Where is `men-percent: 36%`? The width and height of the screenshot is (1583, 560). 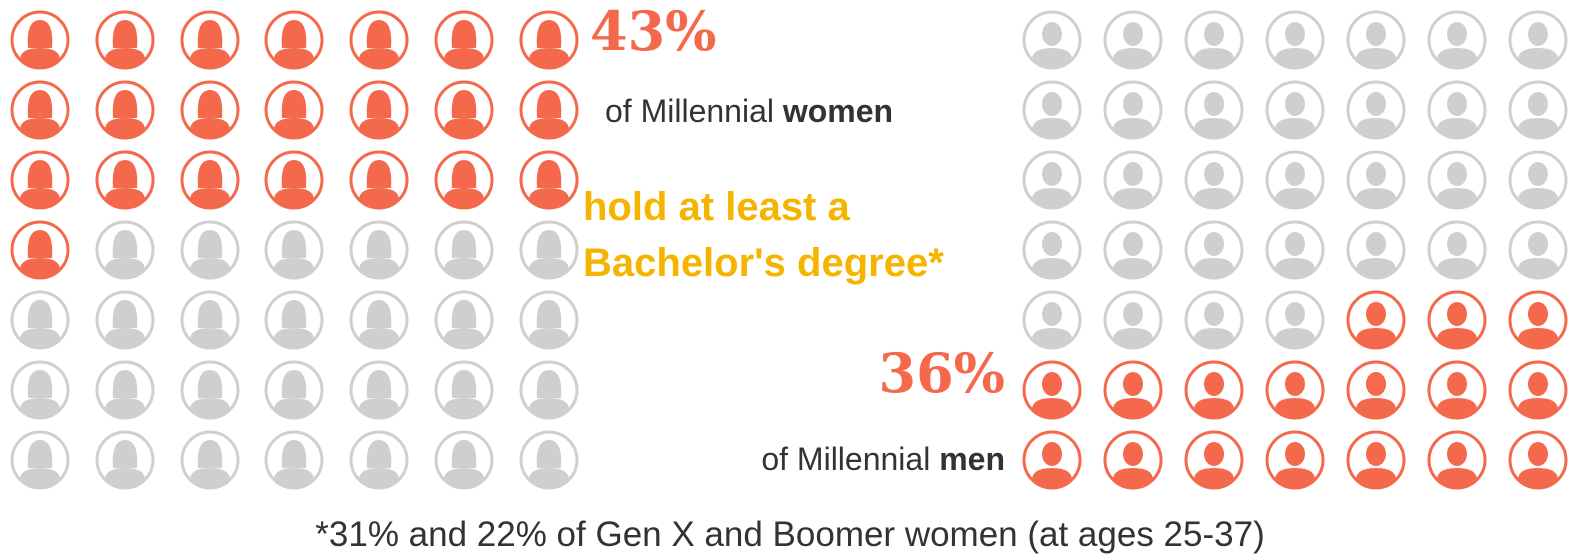
men-percent: 36% is located at coordinates (942, 373).